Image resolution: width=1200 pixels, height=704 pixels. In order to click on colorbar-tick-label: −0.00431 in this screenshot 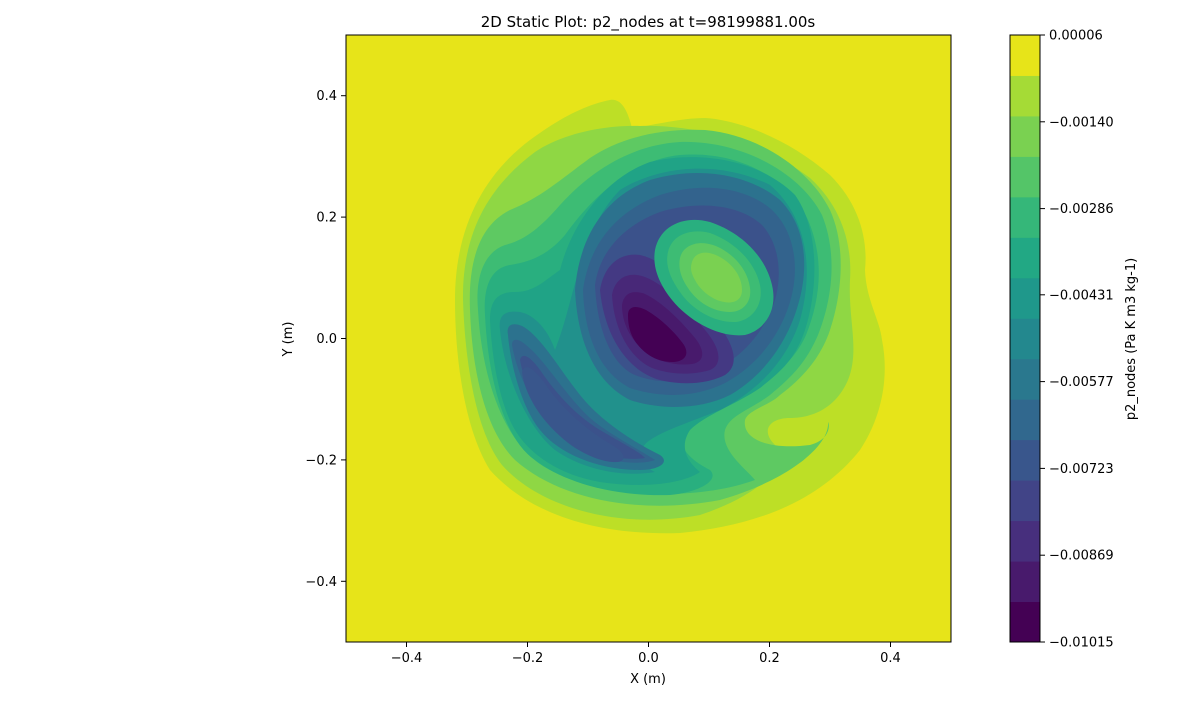, I will do `click(1081, 295)`.